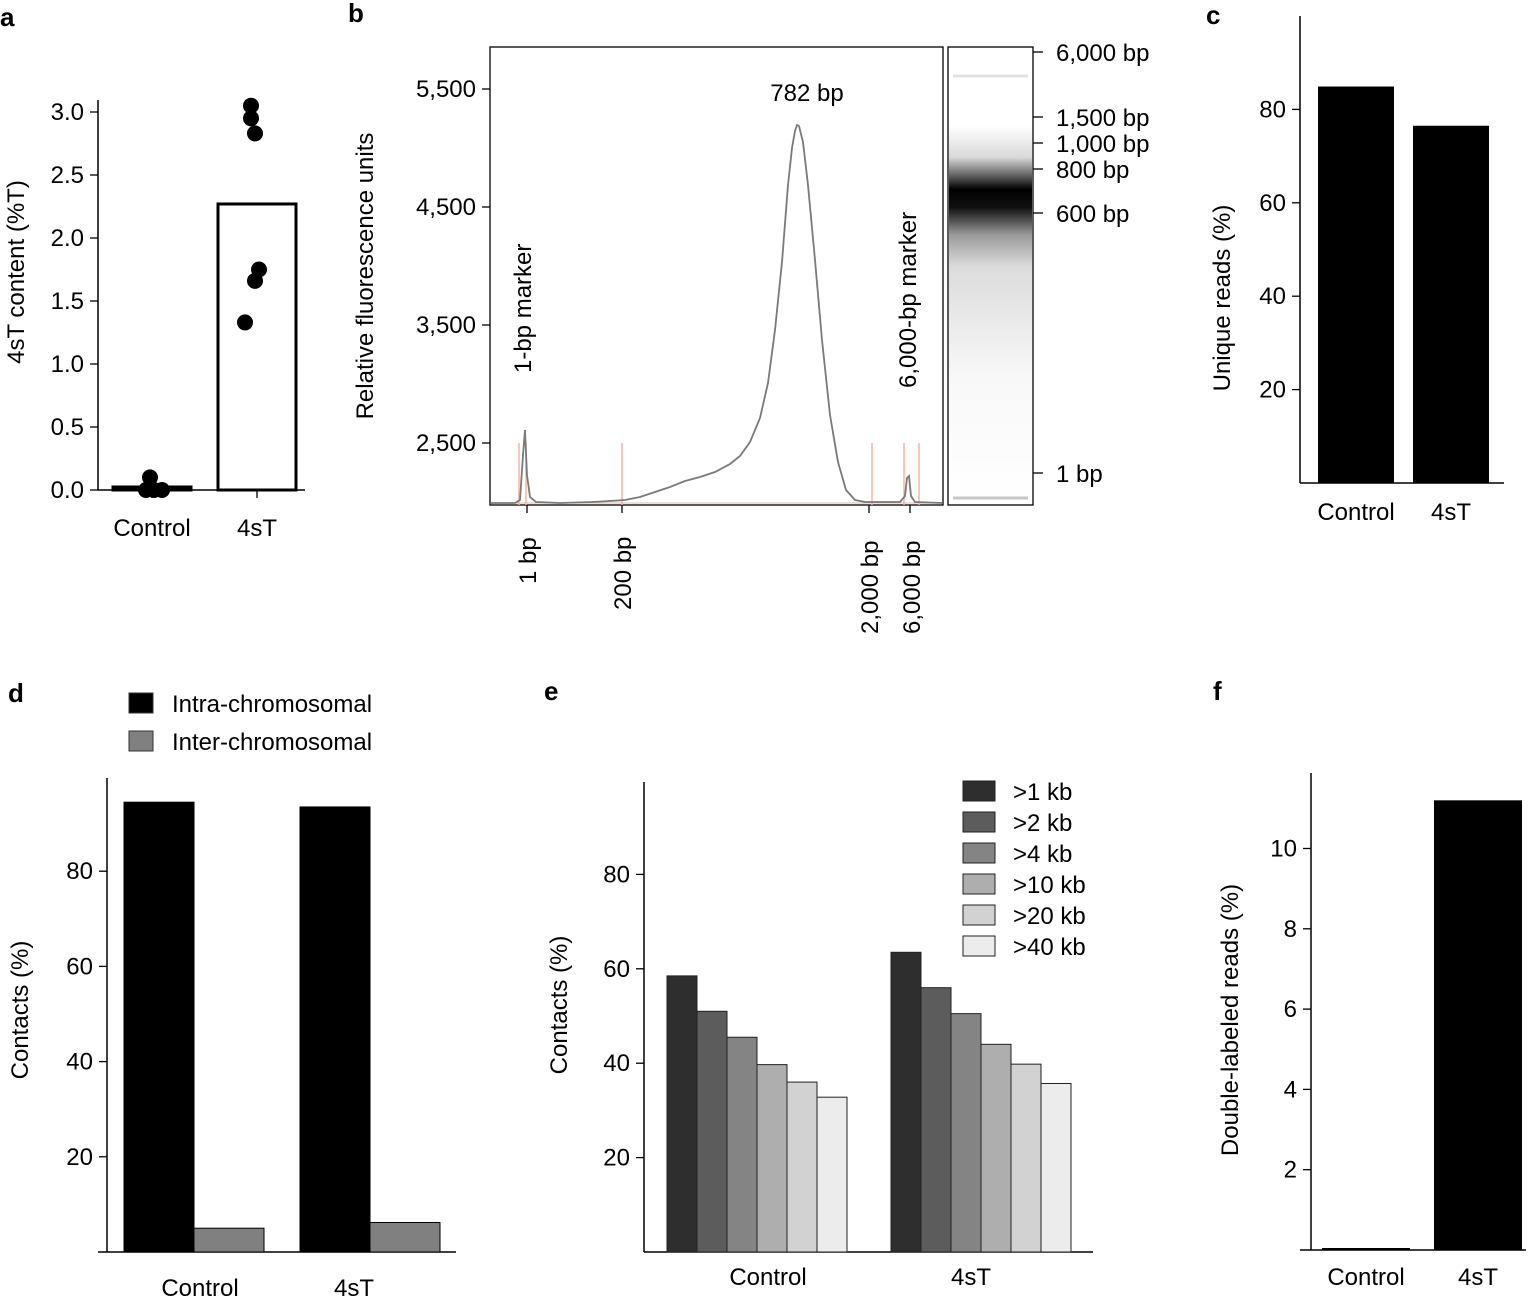  What do you see at coordinates (1042, 792) in the screenshot?
I see `e-legend-label: >1 kb` at bounding box center [1042, 792].